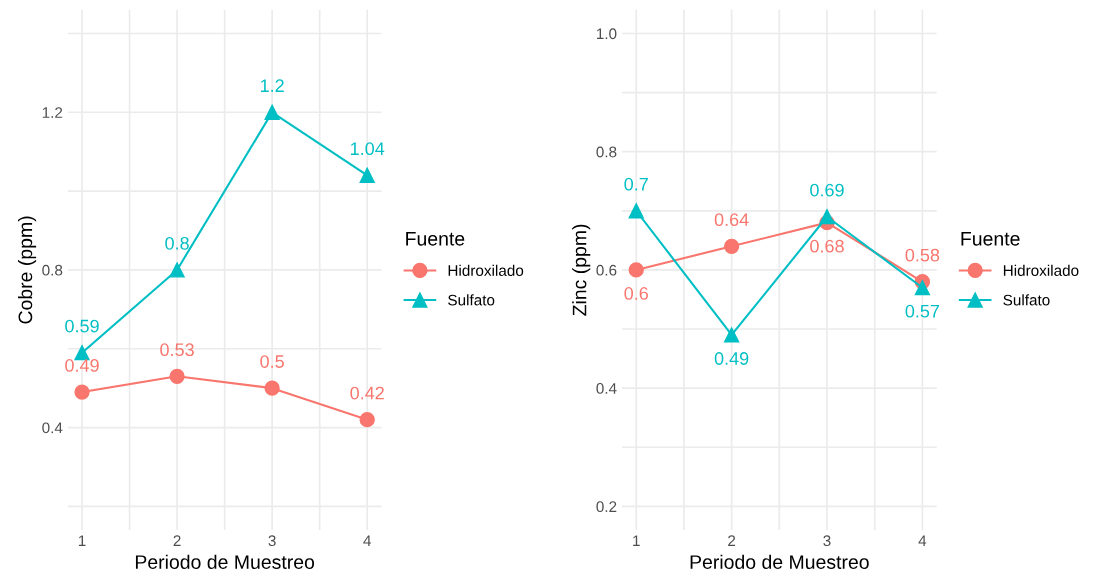 The width and height of the screenshot is (1093, 578). Describe the element at coordinates (606, 34) in the screenshot. I see `y-tick-label: 1.0` at that location.